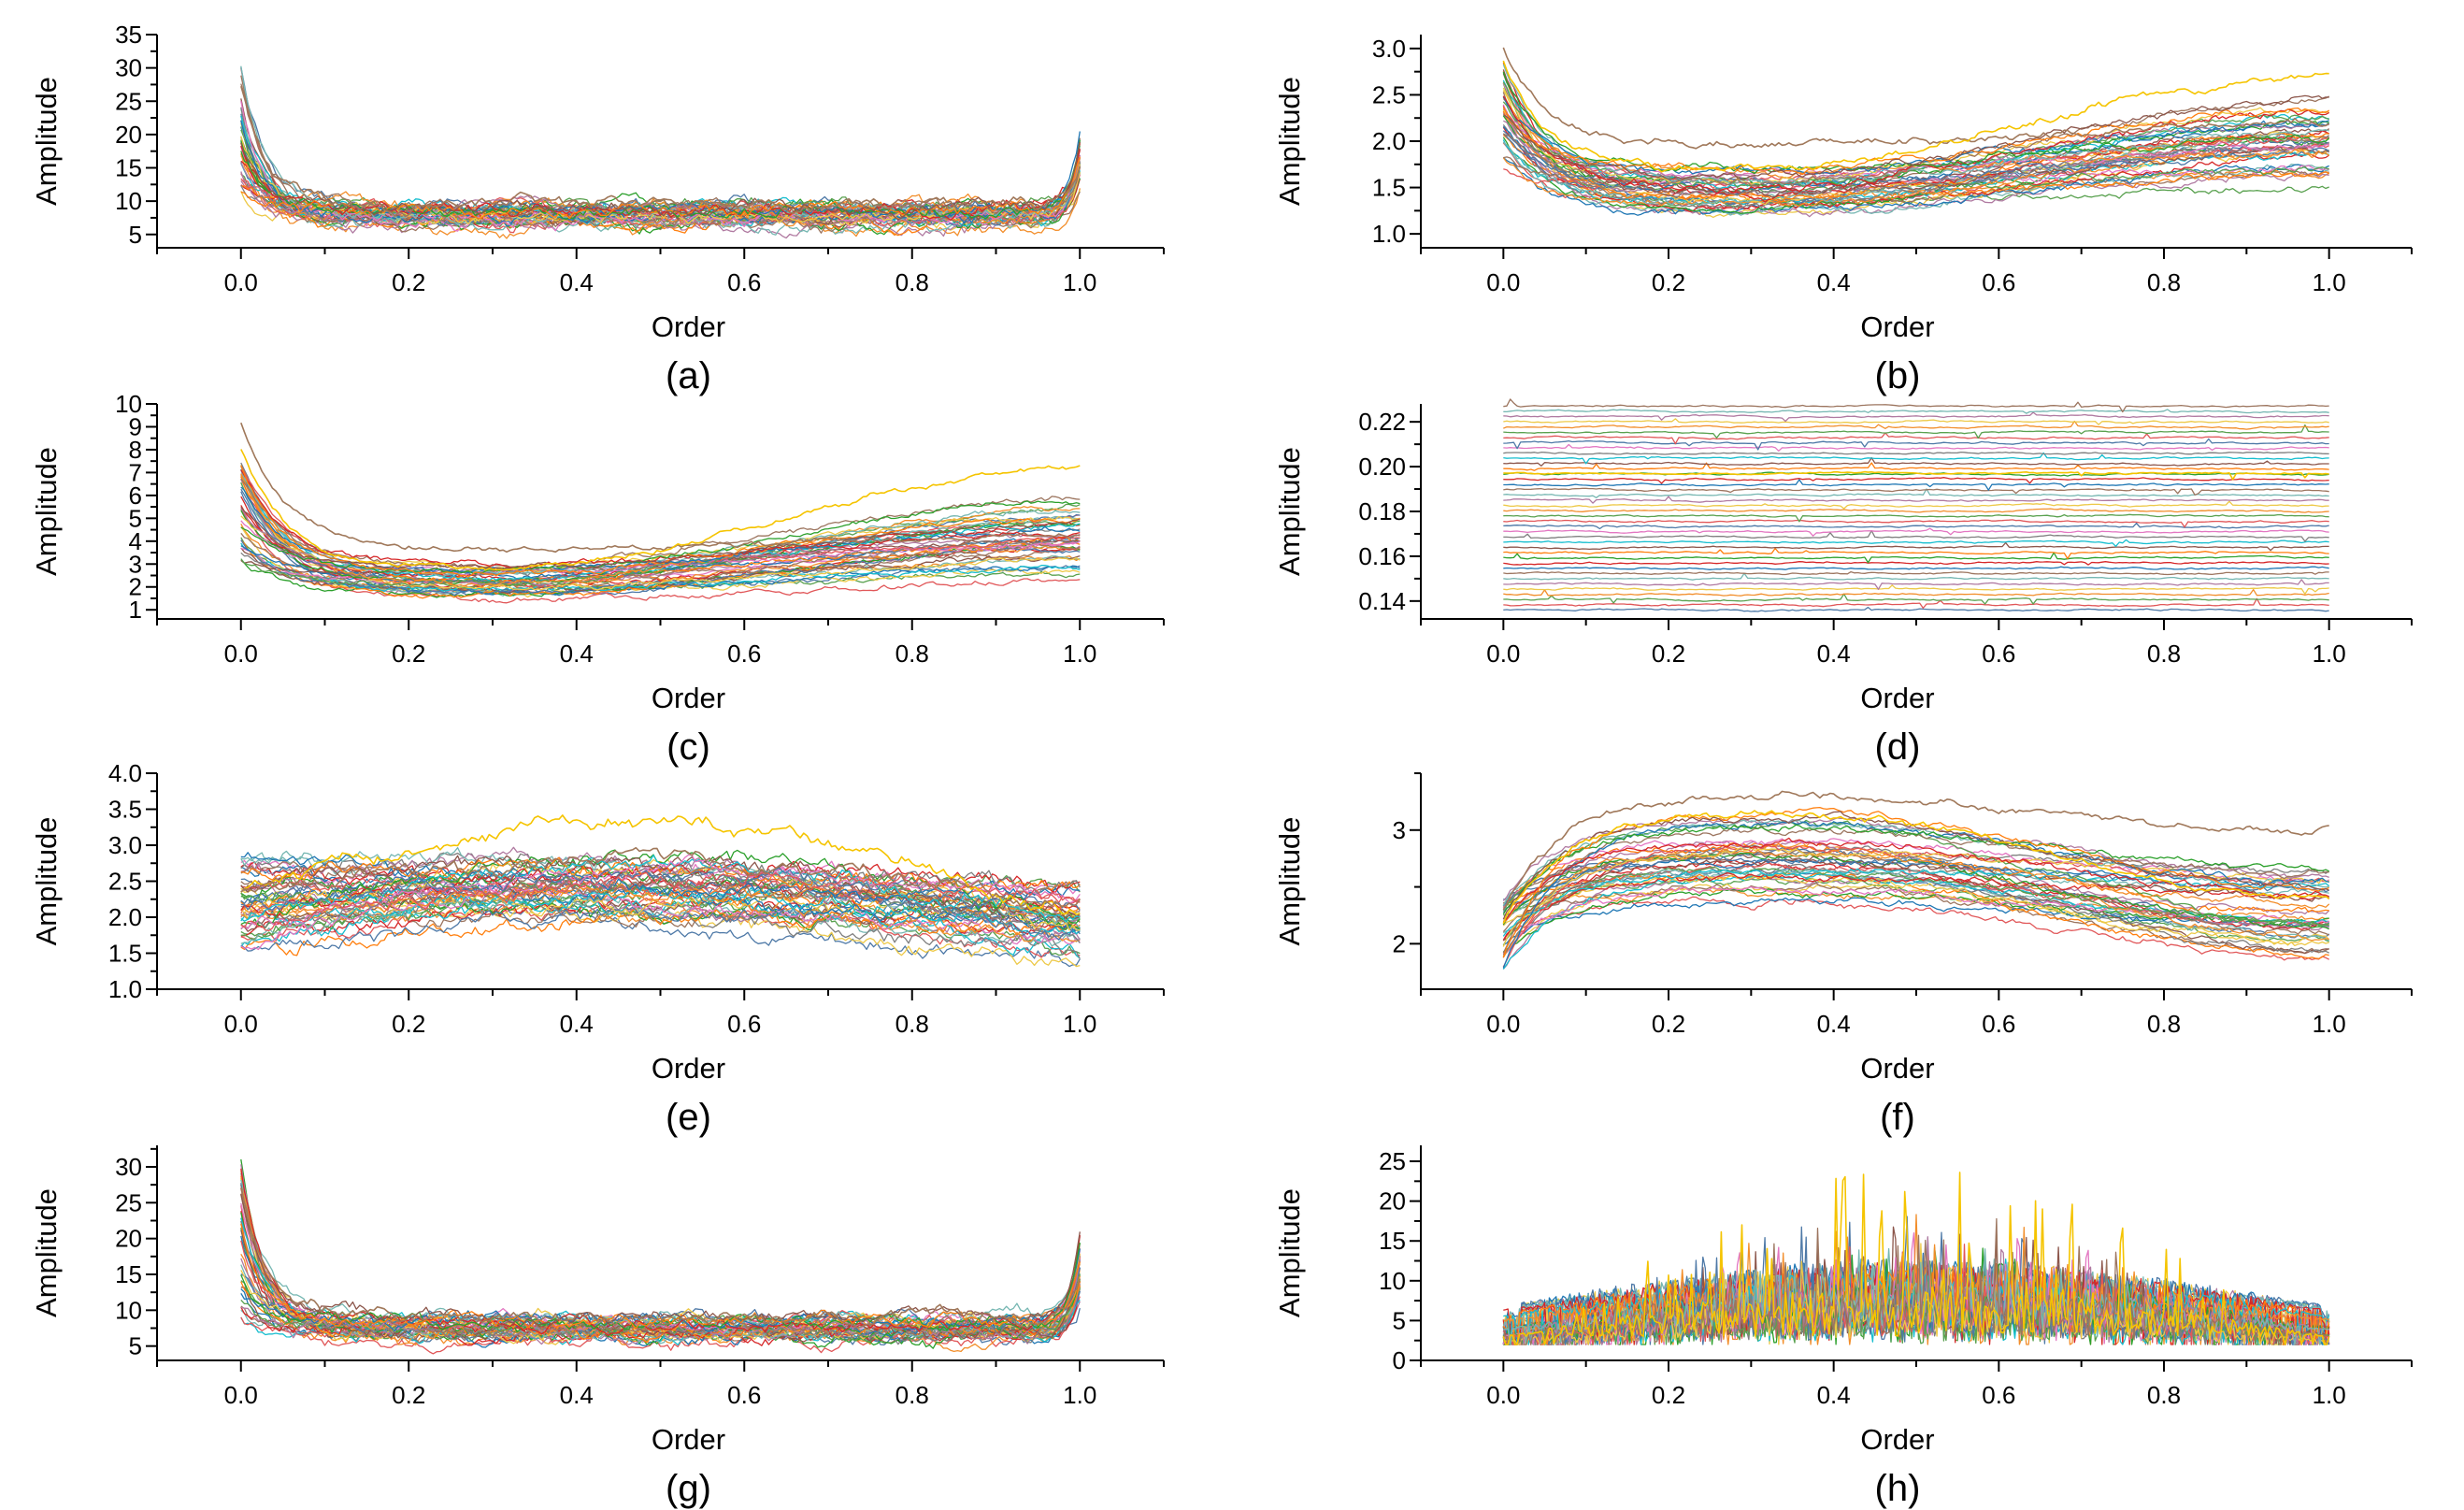 The width and height of the screenshot is (2464, 1510). What do you see at coordinates (125, 954) in the screenshot?
I see `y-tick-label: 1.5` at bounding box center [125, 954].